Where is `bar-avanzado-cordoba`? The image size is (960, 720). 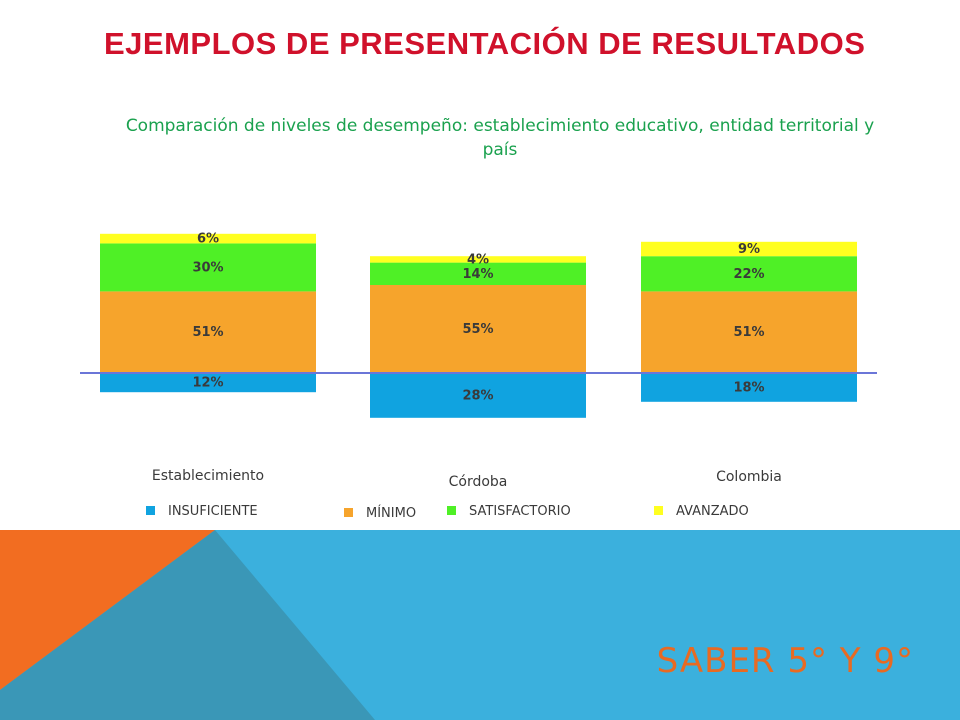 bar-avanzado-cordoba is located at coordinates (478, 259).